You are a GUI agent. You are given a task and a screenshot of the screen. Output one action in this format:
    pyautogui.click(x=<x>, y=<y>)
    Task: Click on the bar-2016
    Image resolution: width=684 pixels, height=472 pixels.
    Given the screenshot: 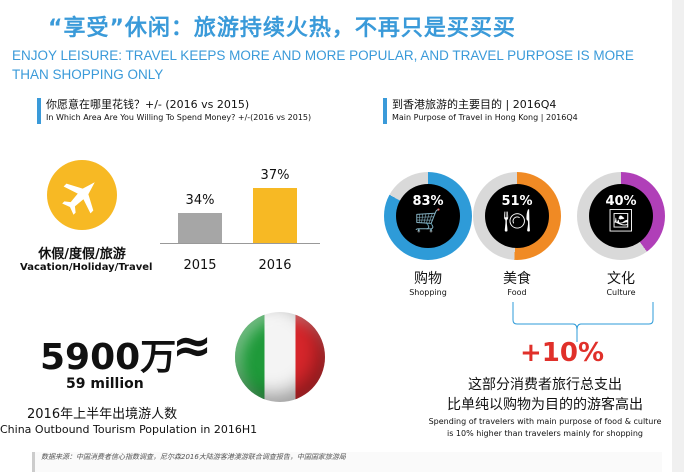 What is the action you would take?
    pyautogui.click(x=275, y=215)
    